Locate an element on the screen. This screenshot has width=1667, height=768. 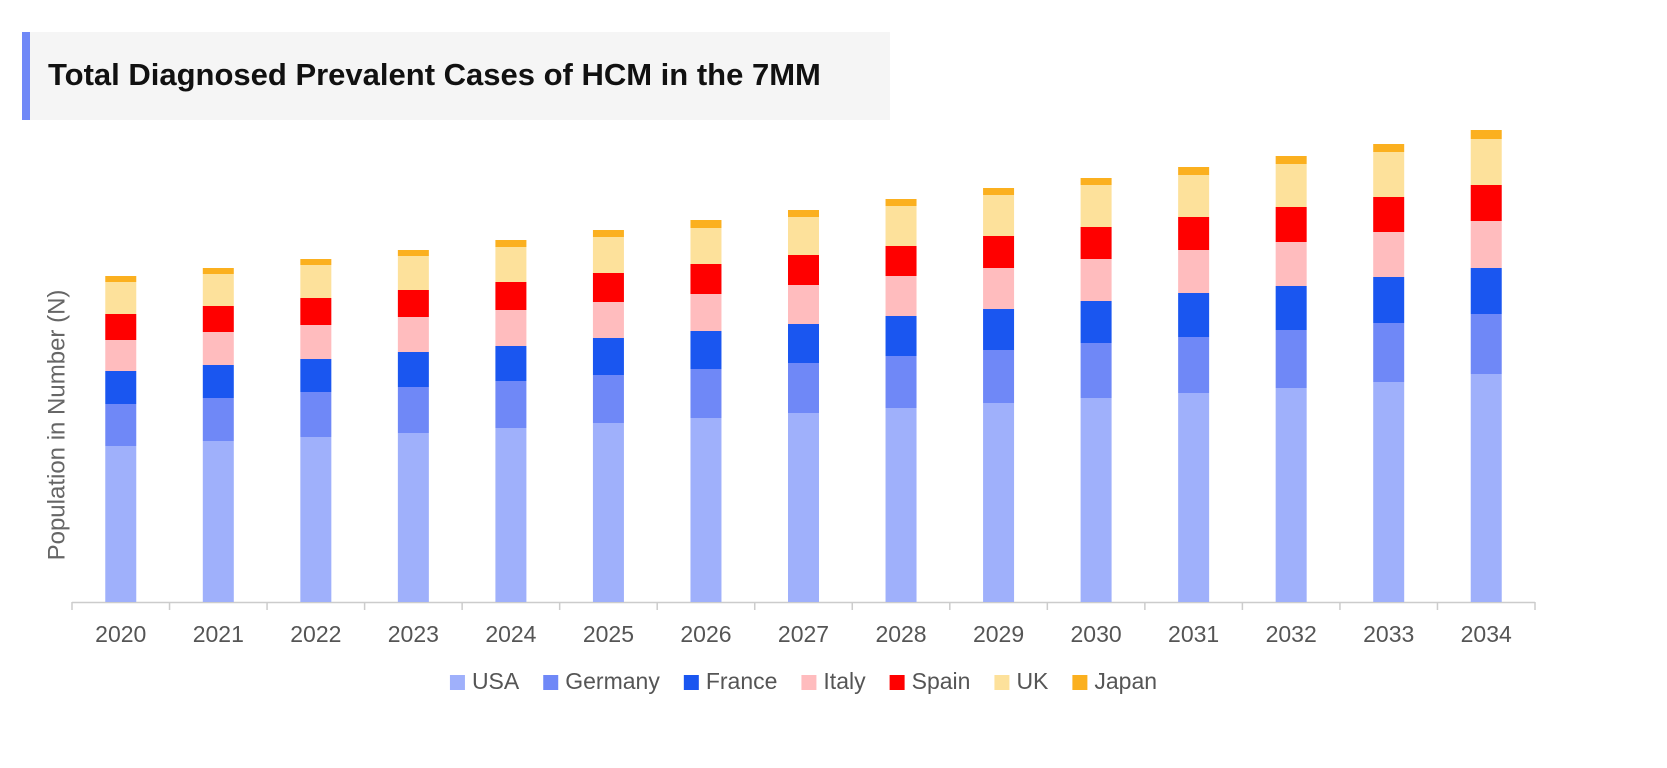
legend-label: Germany is located at coordinates (612, 681).